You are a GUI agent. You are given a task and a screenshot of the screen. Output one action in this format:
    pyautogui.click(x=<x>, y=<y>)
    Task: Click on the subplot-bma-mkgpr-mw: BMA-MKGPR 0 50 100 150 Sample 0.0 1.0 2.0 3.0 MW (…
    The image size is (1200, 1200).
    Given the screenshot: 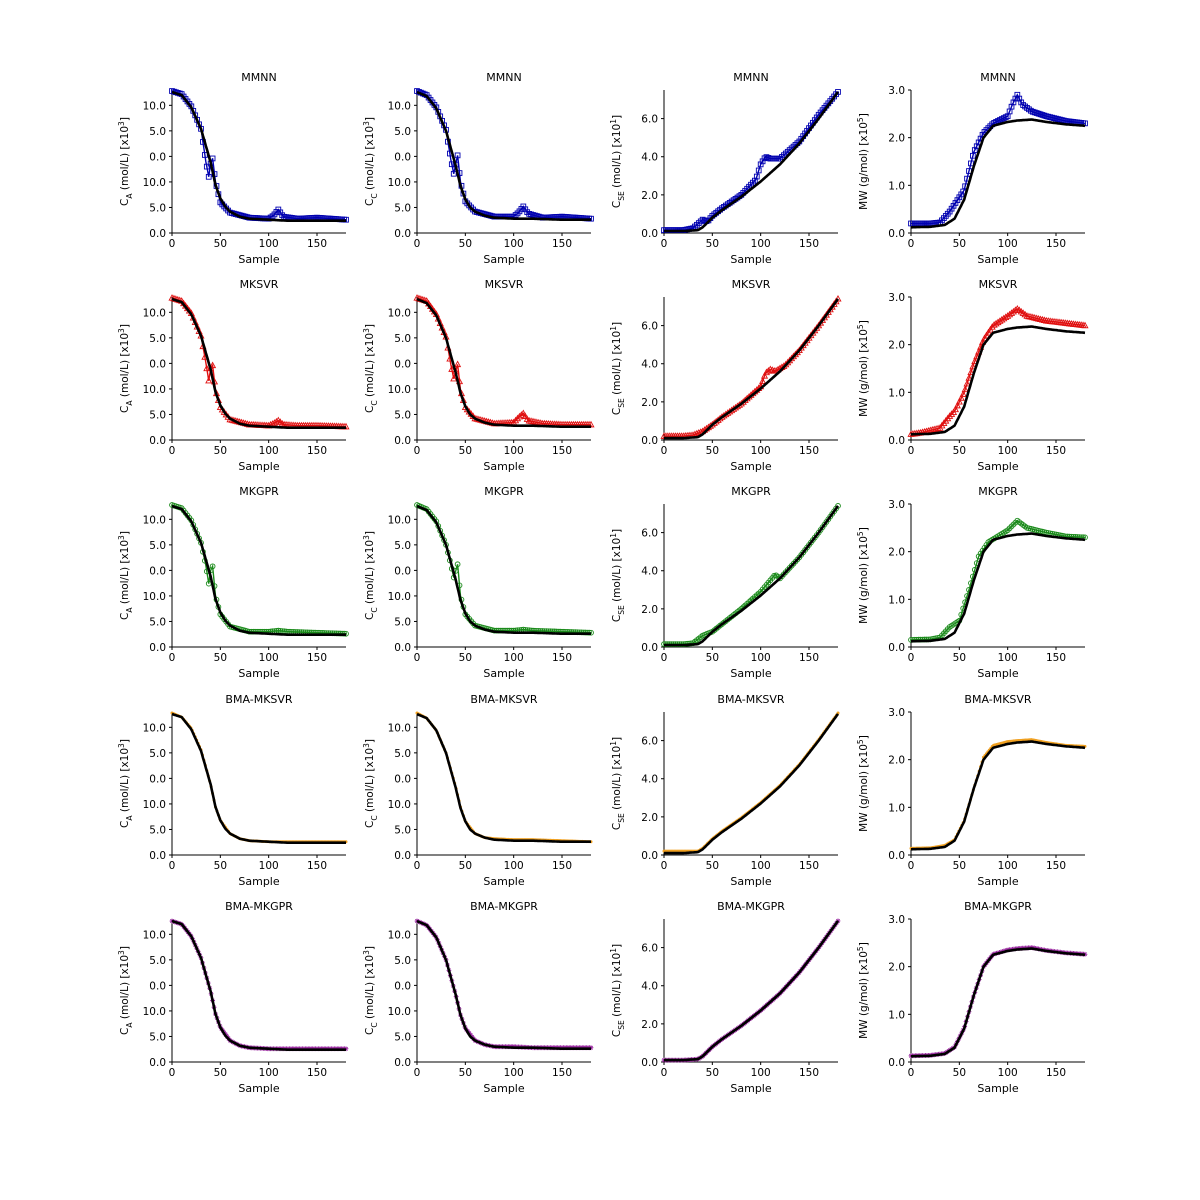 What is the action you would take?
    pyautogui.click(x=972, y=997)
    